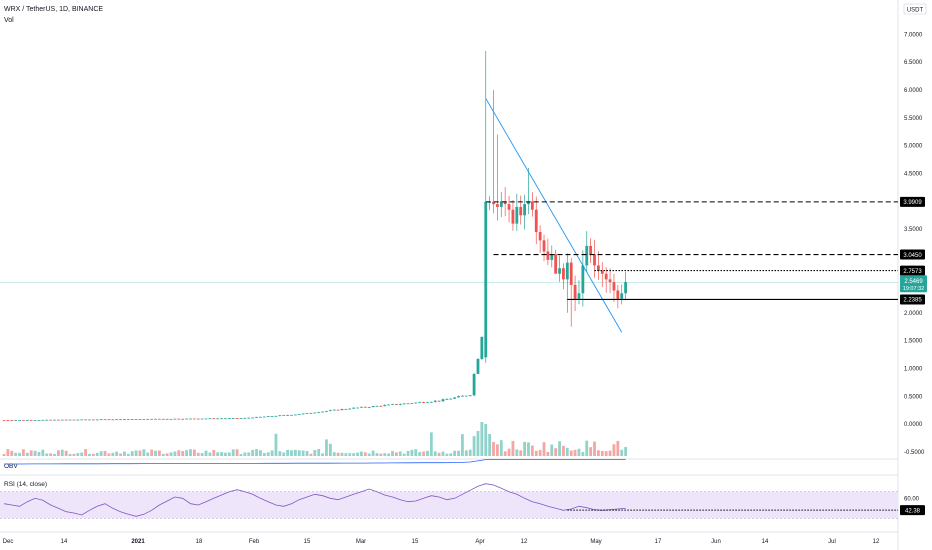 The width and height of the screenshot is (932, 550). Describe the element at coordinates (658, 542) in the screenshot. I see `time-tick-label: 17` at that location.